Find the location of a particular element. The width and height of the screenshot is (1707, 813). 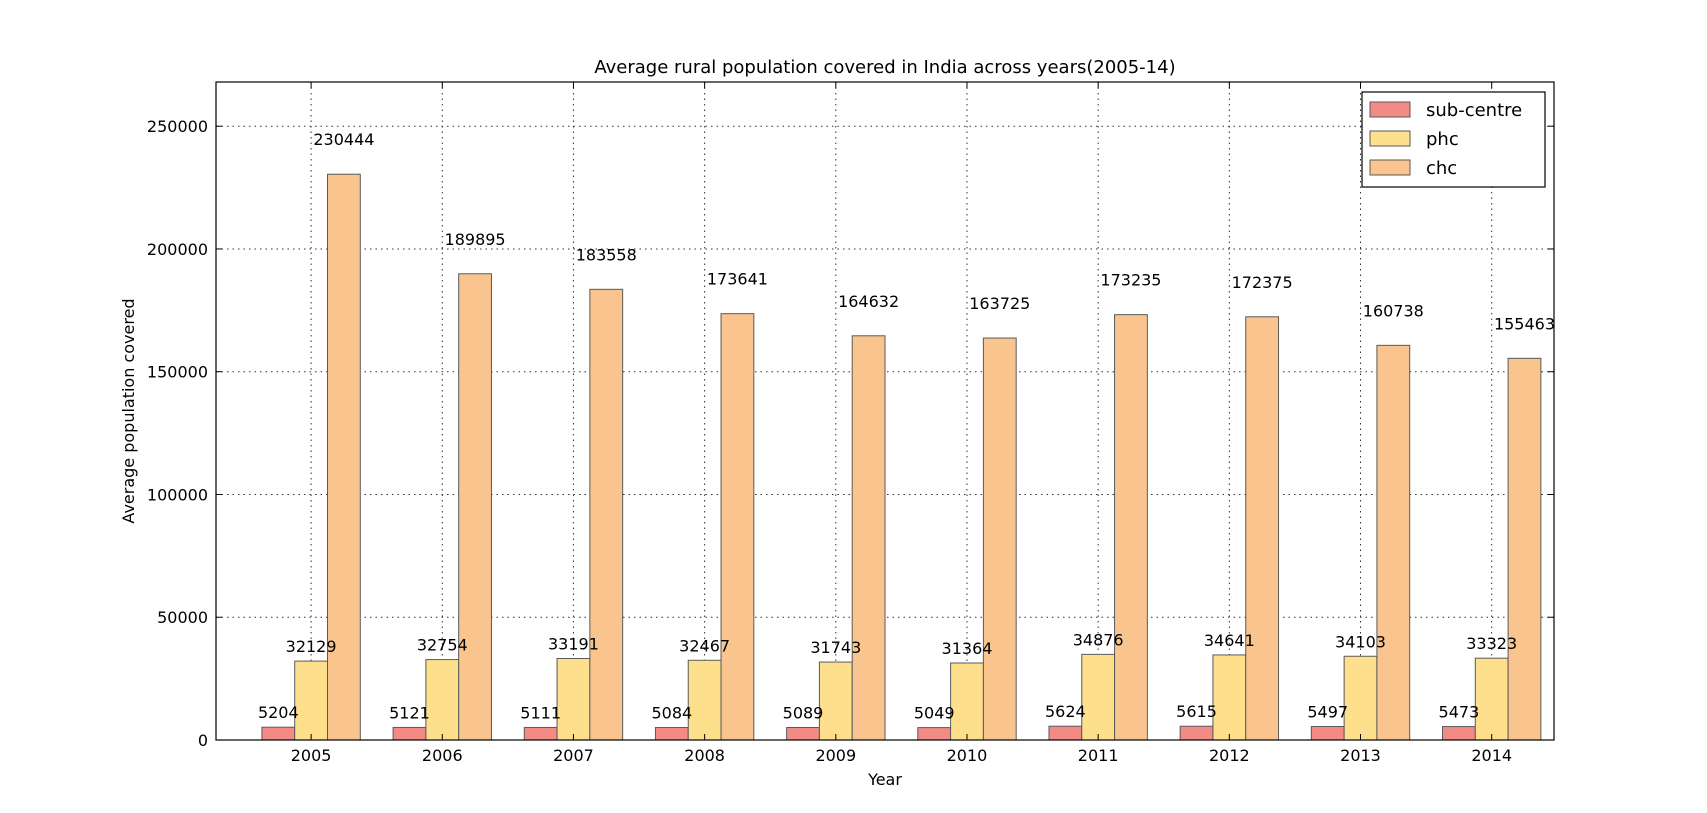

data-label-phc: 31743 is located at coordinates (835, 647).